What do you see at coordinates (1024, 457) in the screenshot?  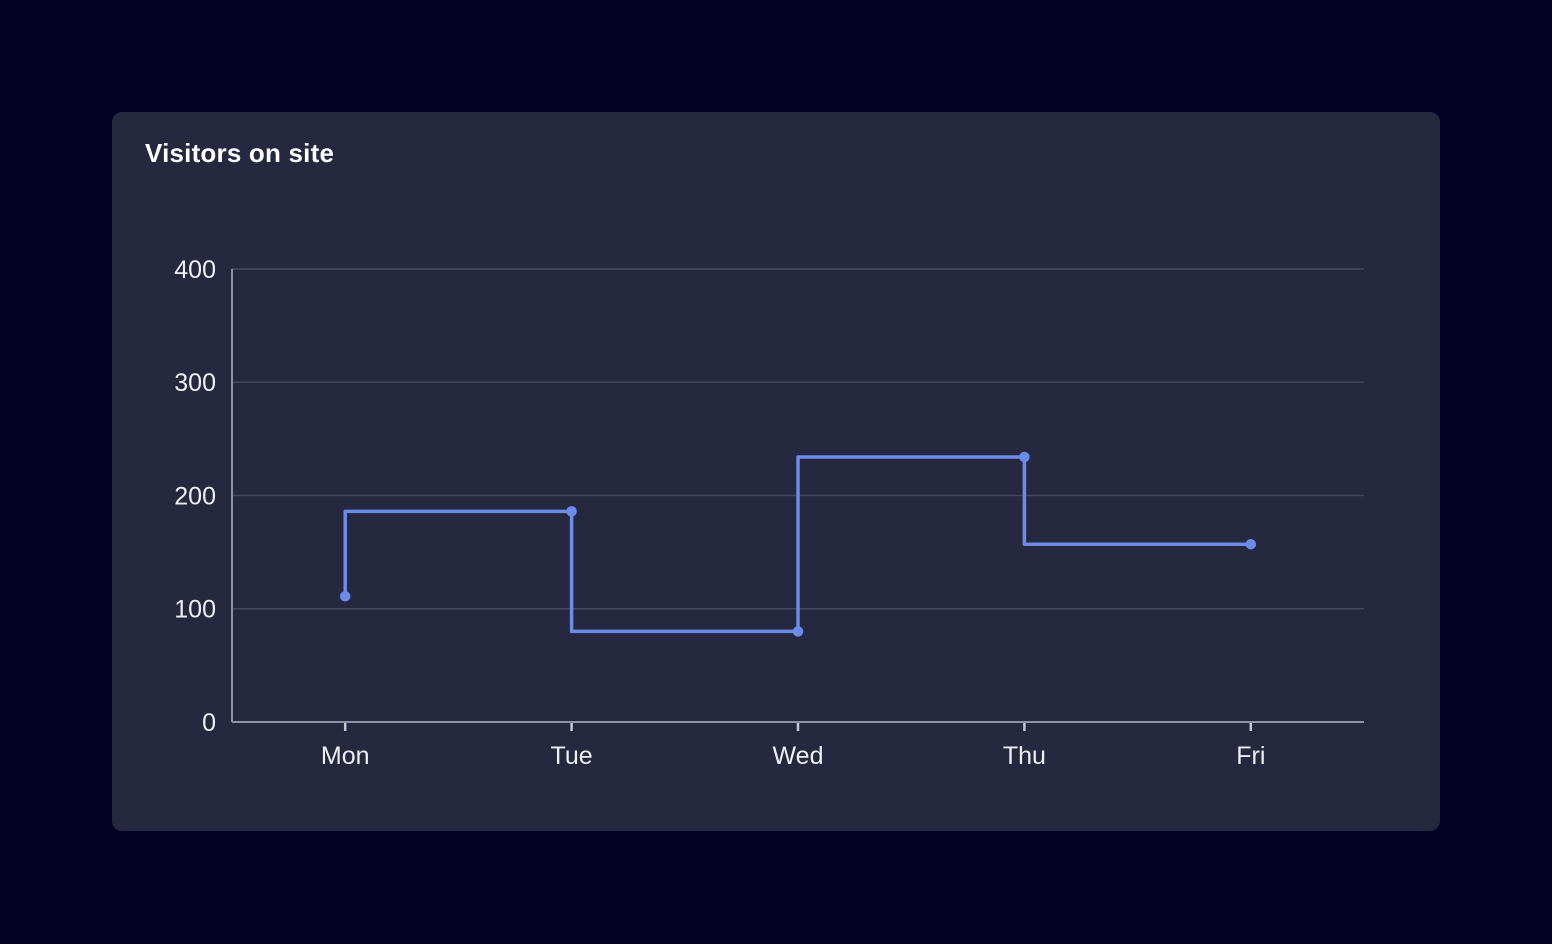 I see `data-point-thu` at bounding box center [1024, 457].